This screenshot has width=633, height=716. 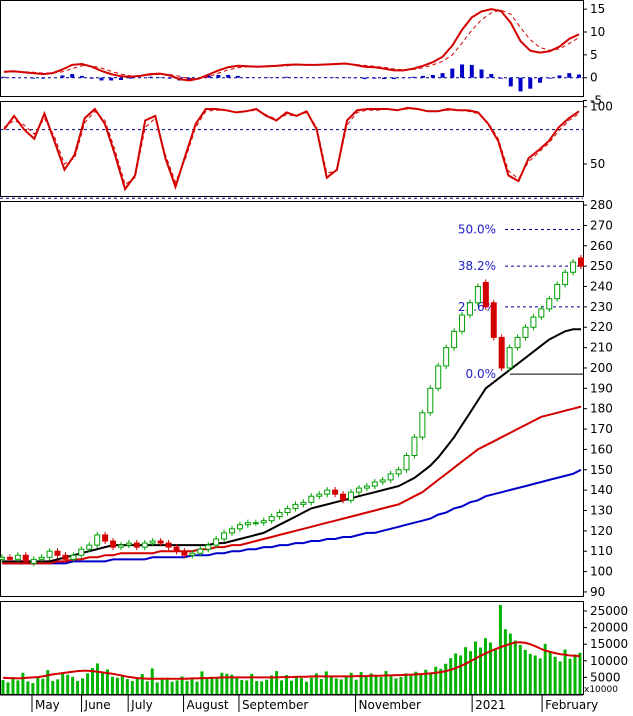 What do you see at coordinates (597, 592) in the screenshot?
I see `price-y-tick-label: 90` at bounding box center [597, 592].